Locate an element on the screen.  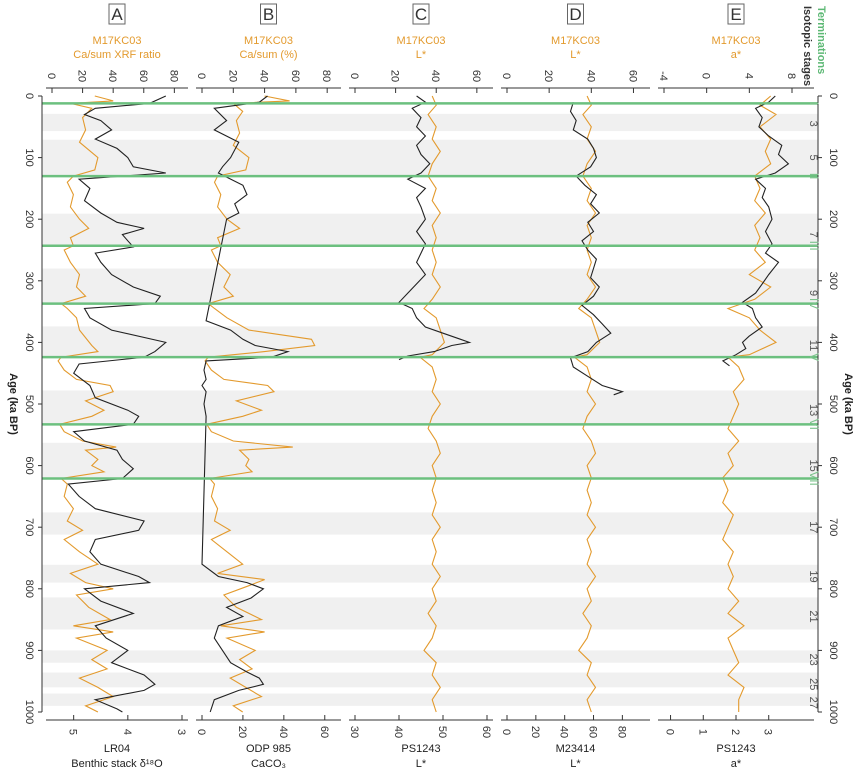
panel-A-bottom-tick-label-4: 4 is located at coordinates (127, 732).